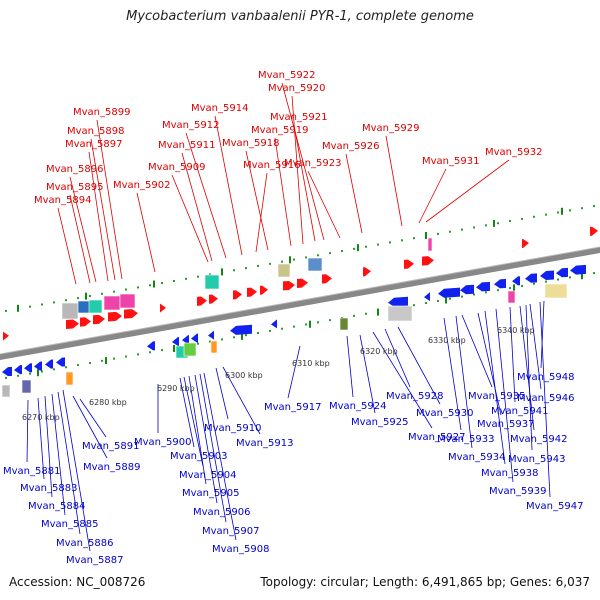 The height and width of the screenshot is (600, 600). Describe the element at coordinates (69, 524) in the screenshot. I see `reverse-gene-label: Mvan_5885` at that location.